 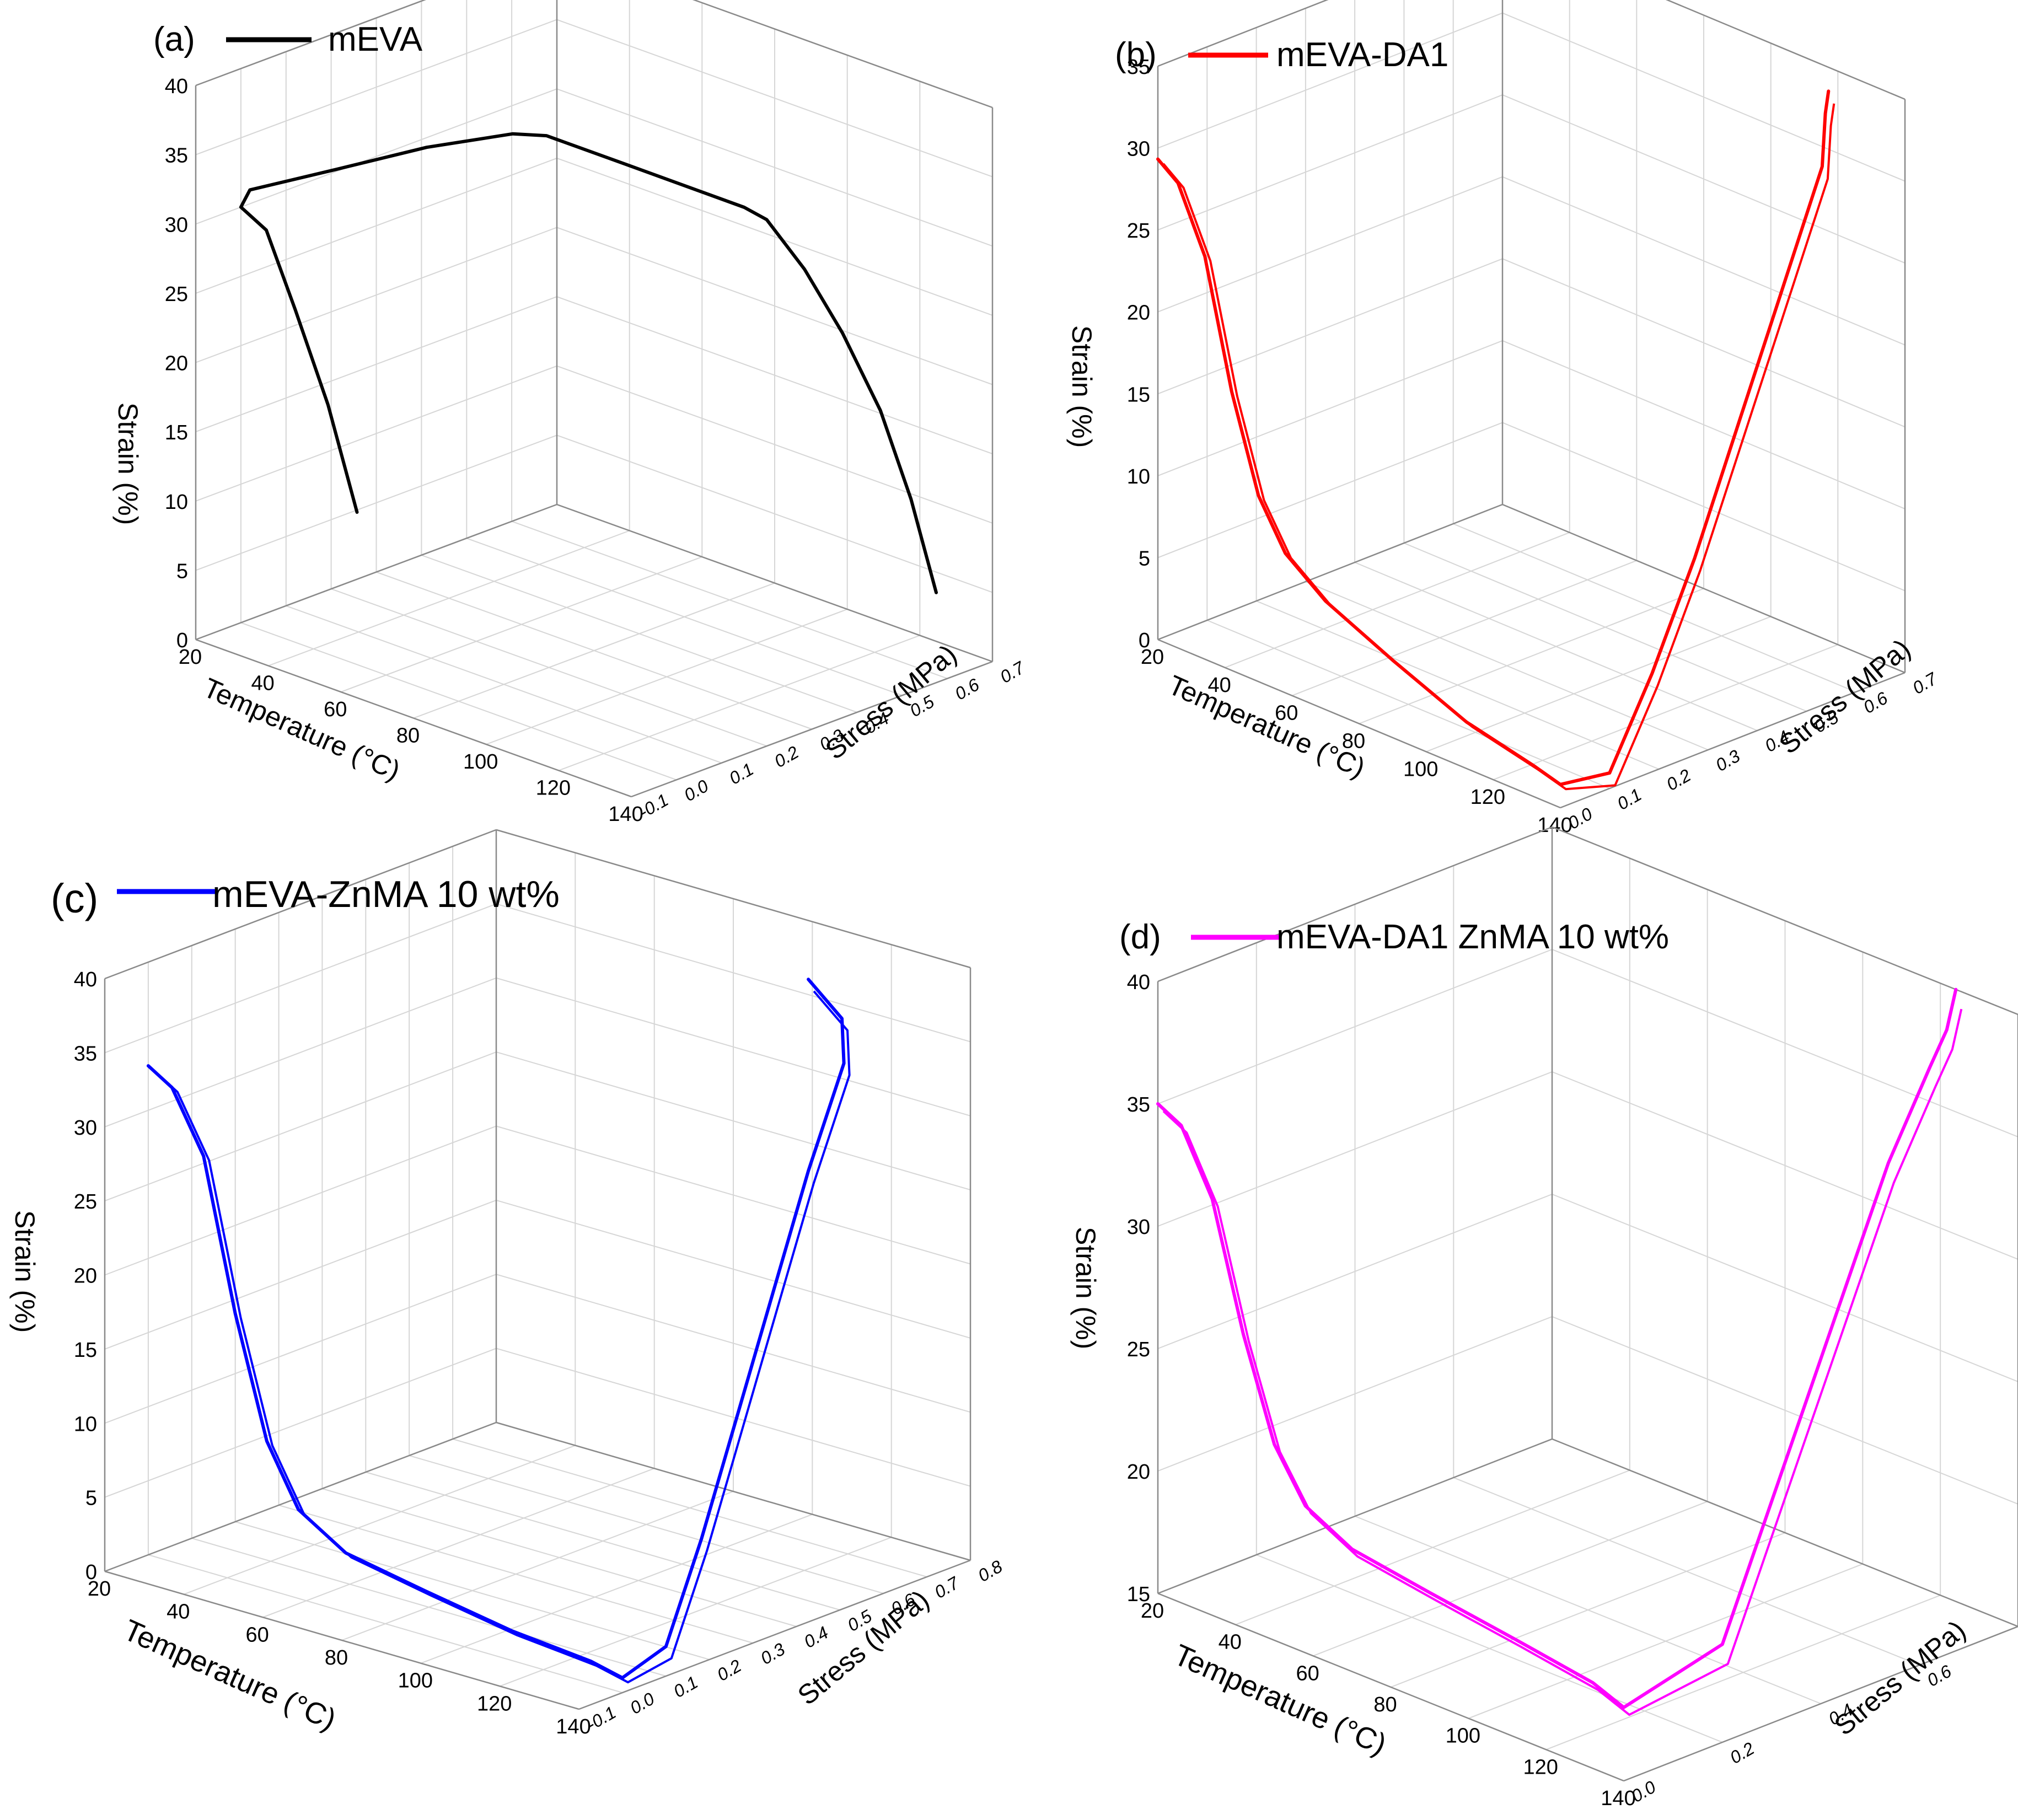 I want to click on panel-a-x-tick: 120, so click(x=553, y=788).